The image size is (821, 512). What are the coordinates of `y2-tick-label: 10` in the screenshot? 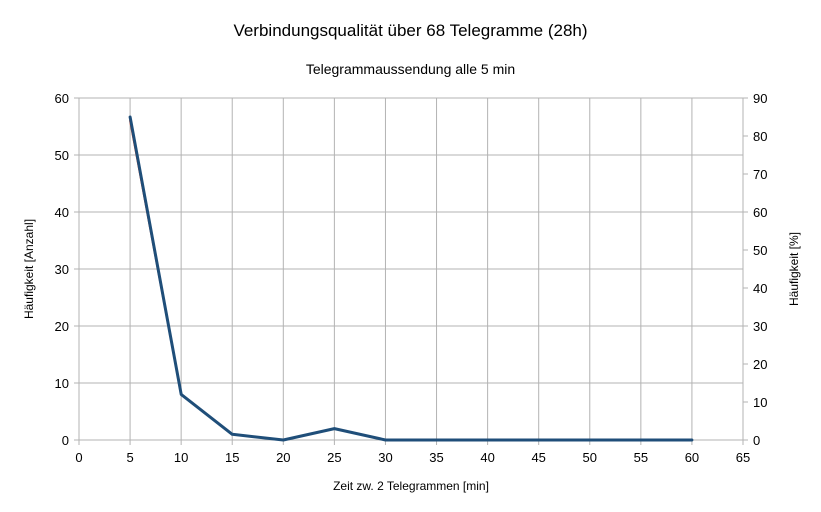 It's located at (760, 402).